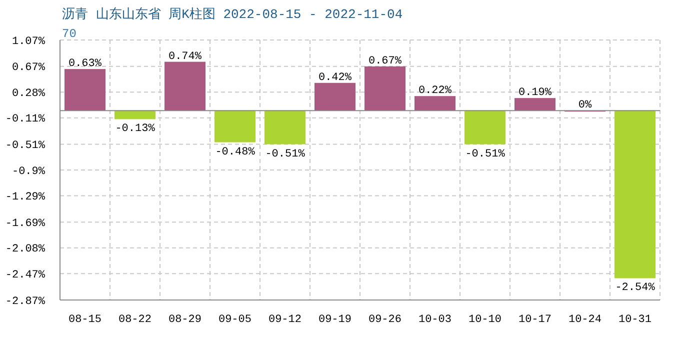  Describe the element at coordinates (25, 302) in the screenshot. I see `y-tick-label: -2.87%` at that location.